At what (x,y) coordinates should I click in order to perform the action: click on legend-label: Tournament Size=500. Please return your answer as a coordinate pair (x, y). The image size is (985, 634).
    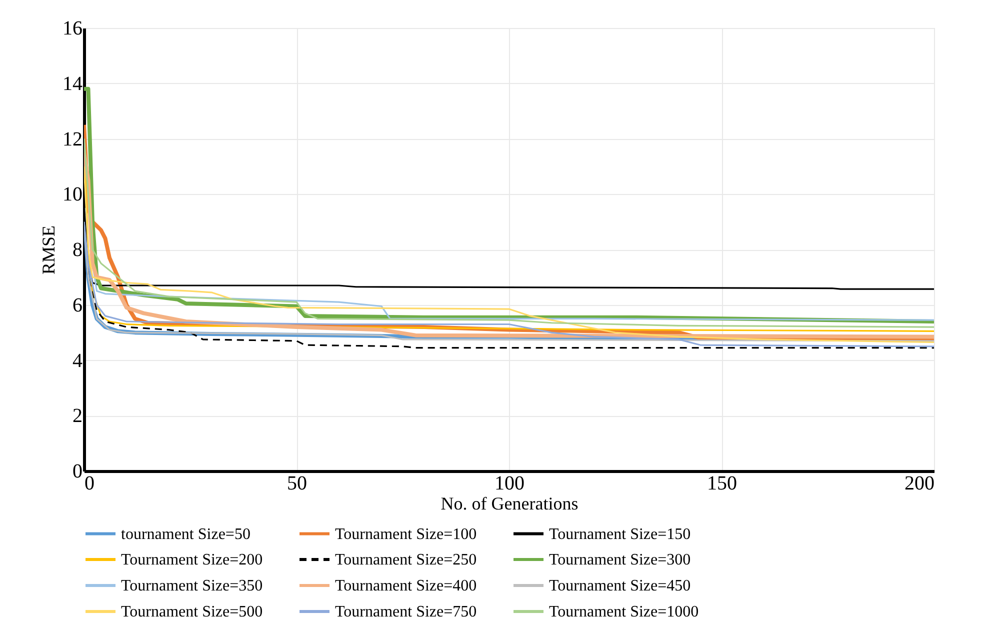
    Looking at the image, I should click on (192, 612).